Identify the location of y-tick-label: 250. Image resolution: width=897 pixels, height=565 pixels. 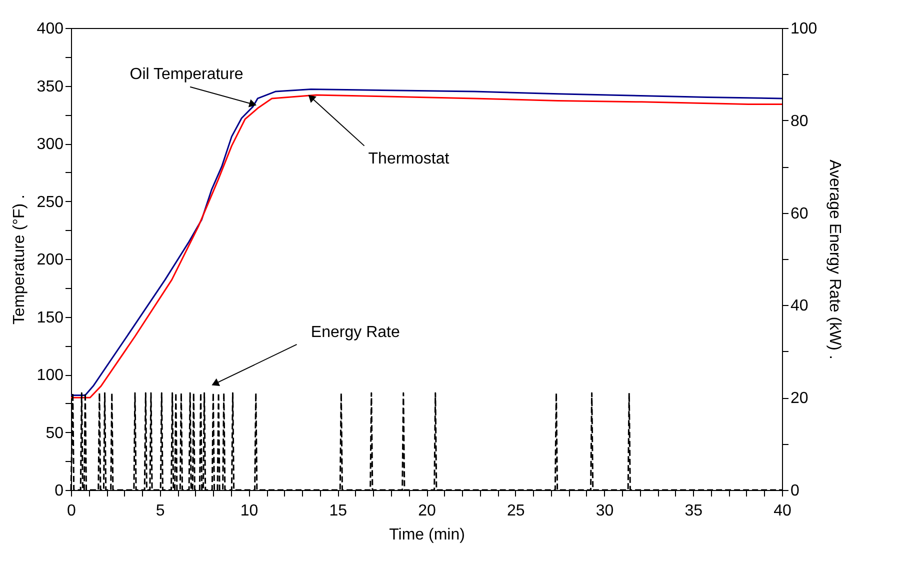
(50, 202).